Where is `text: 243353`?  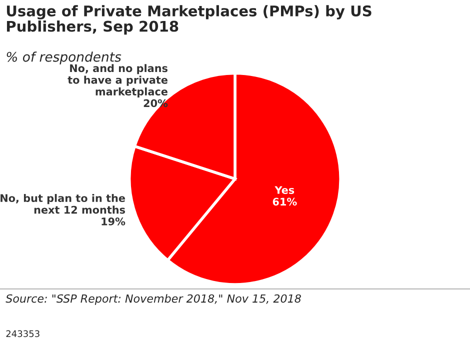 text: 243353 is located at coordinates (23, 334).